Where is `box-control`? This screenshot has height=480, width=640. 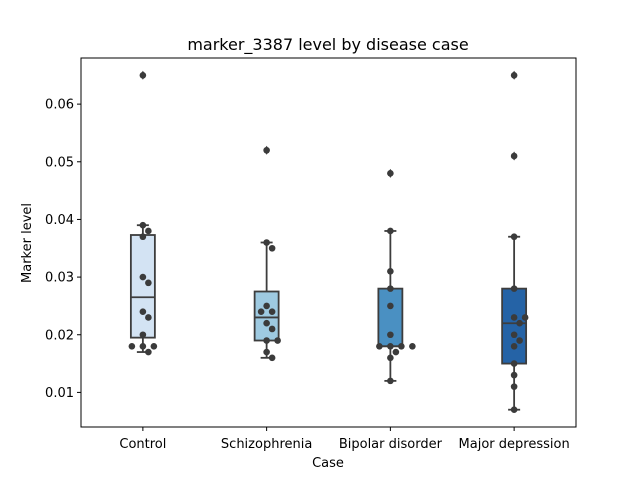
box-control is located at coordinates (142, 211).